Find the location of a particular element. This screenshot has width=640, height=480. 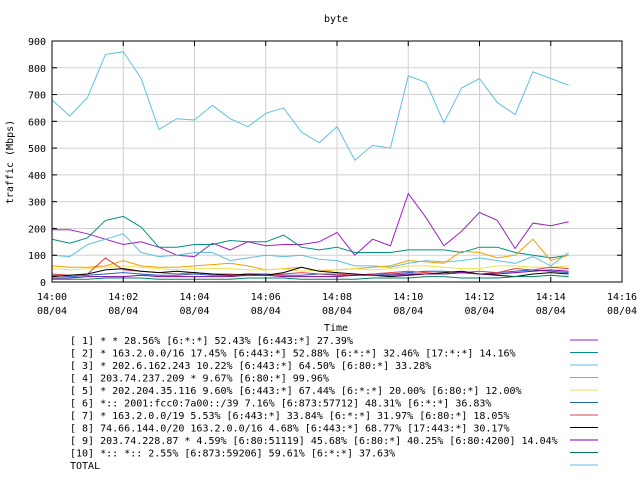

y-tick-label: 600 is located at coordinates (37, 122).